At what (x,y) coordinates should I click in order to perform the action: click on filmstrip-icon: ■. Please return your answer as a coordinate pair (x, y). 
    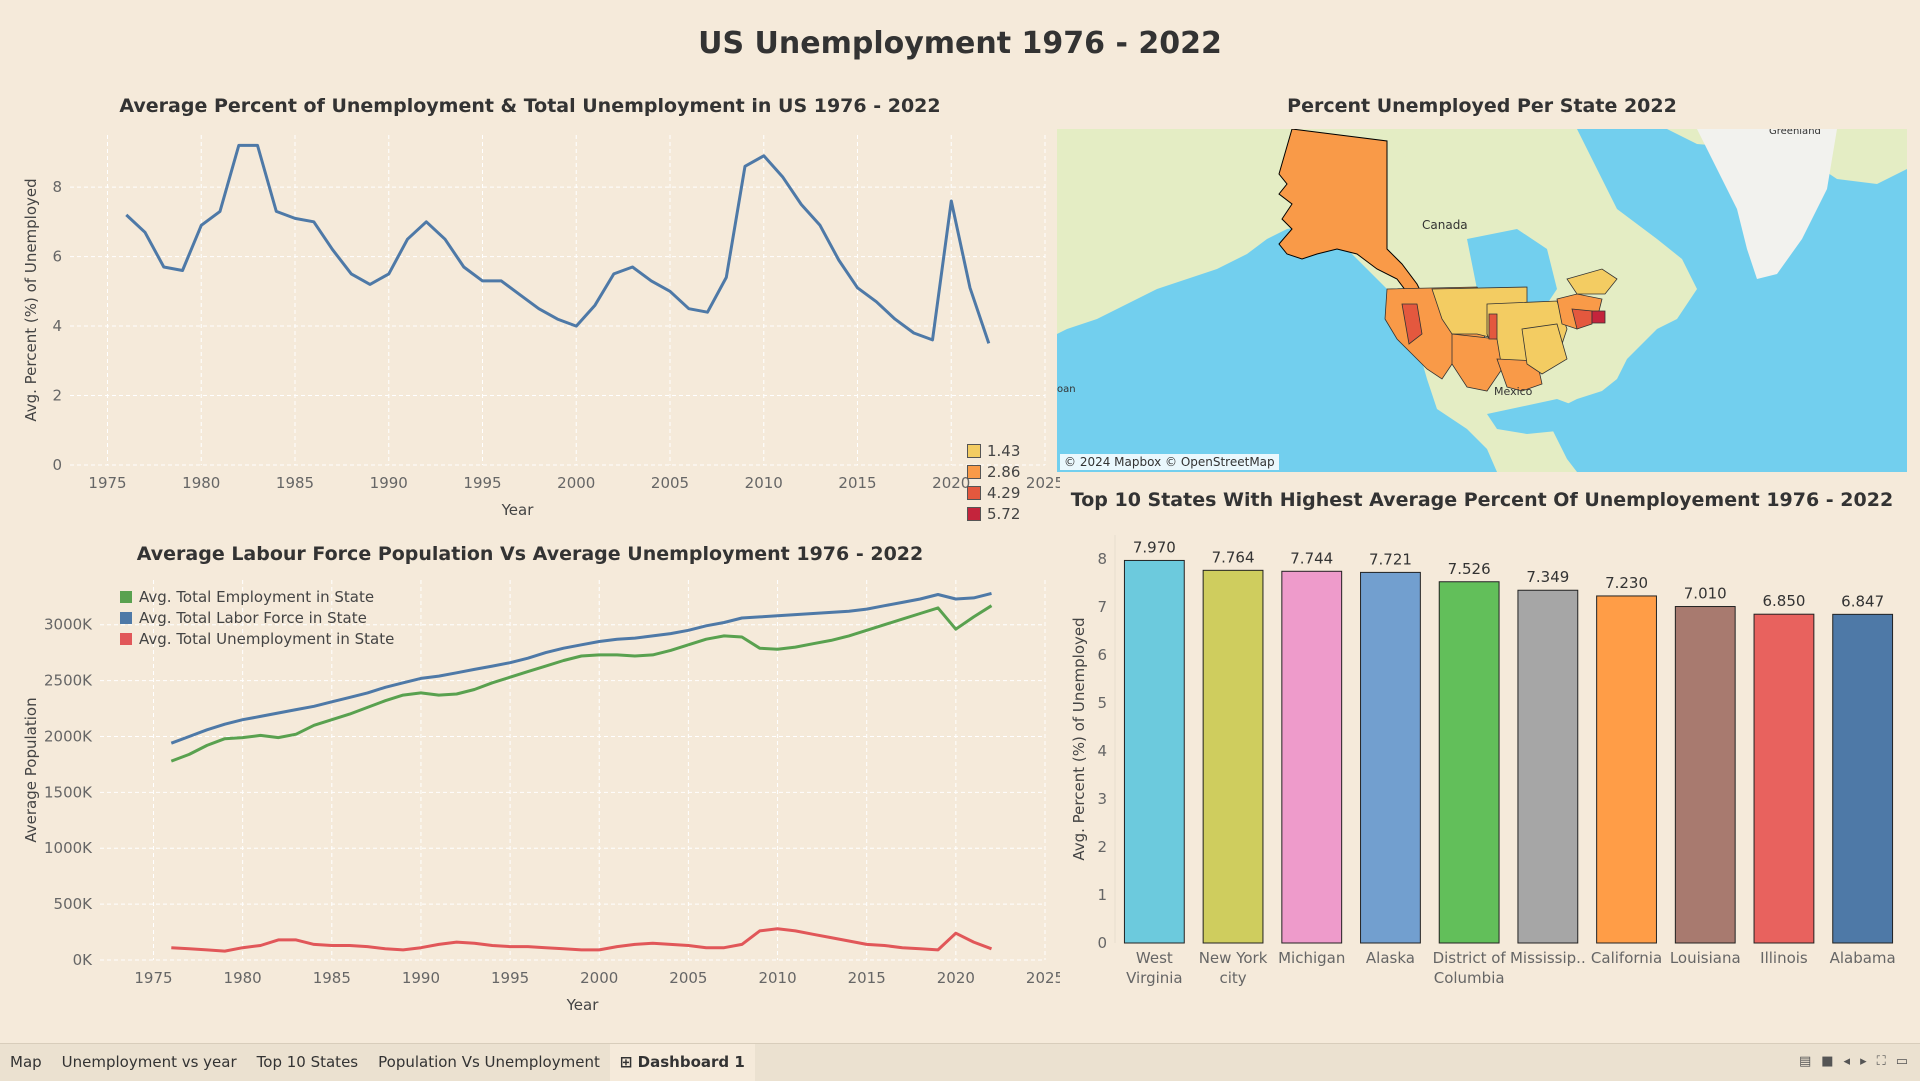
    Looking at the image, I should click on (1827, 1061).